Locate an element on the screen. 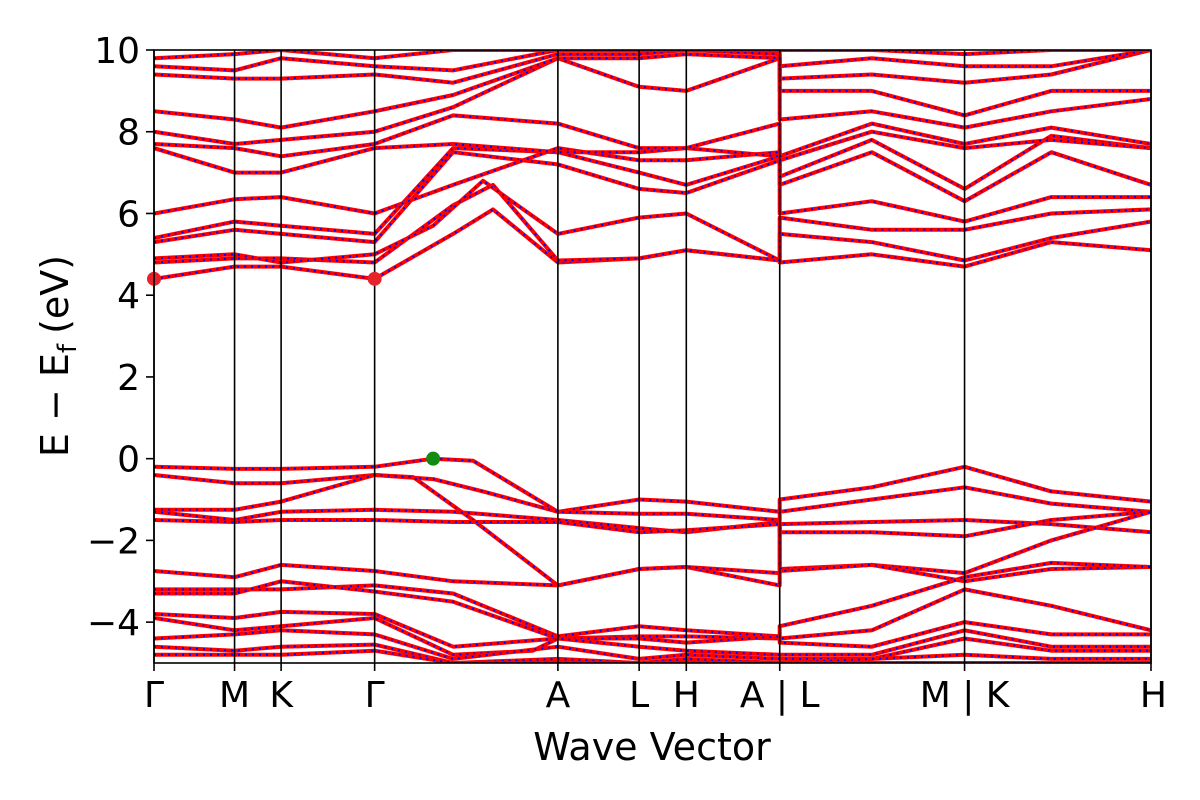  band-23-line is located at coordinates (652, 67).